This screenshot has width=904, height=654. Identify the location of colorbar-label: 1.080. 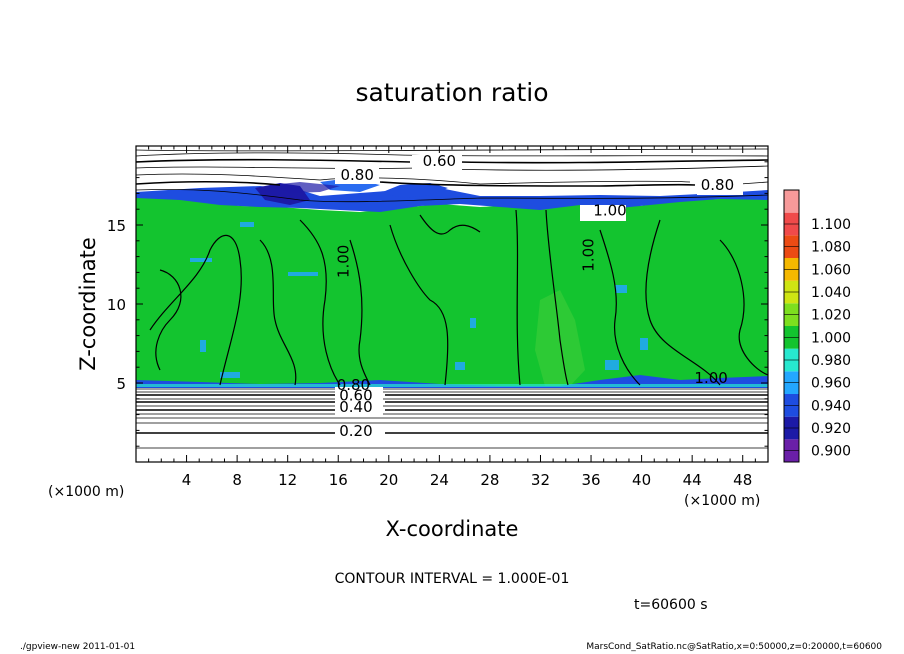
(831, 248).